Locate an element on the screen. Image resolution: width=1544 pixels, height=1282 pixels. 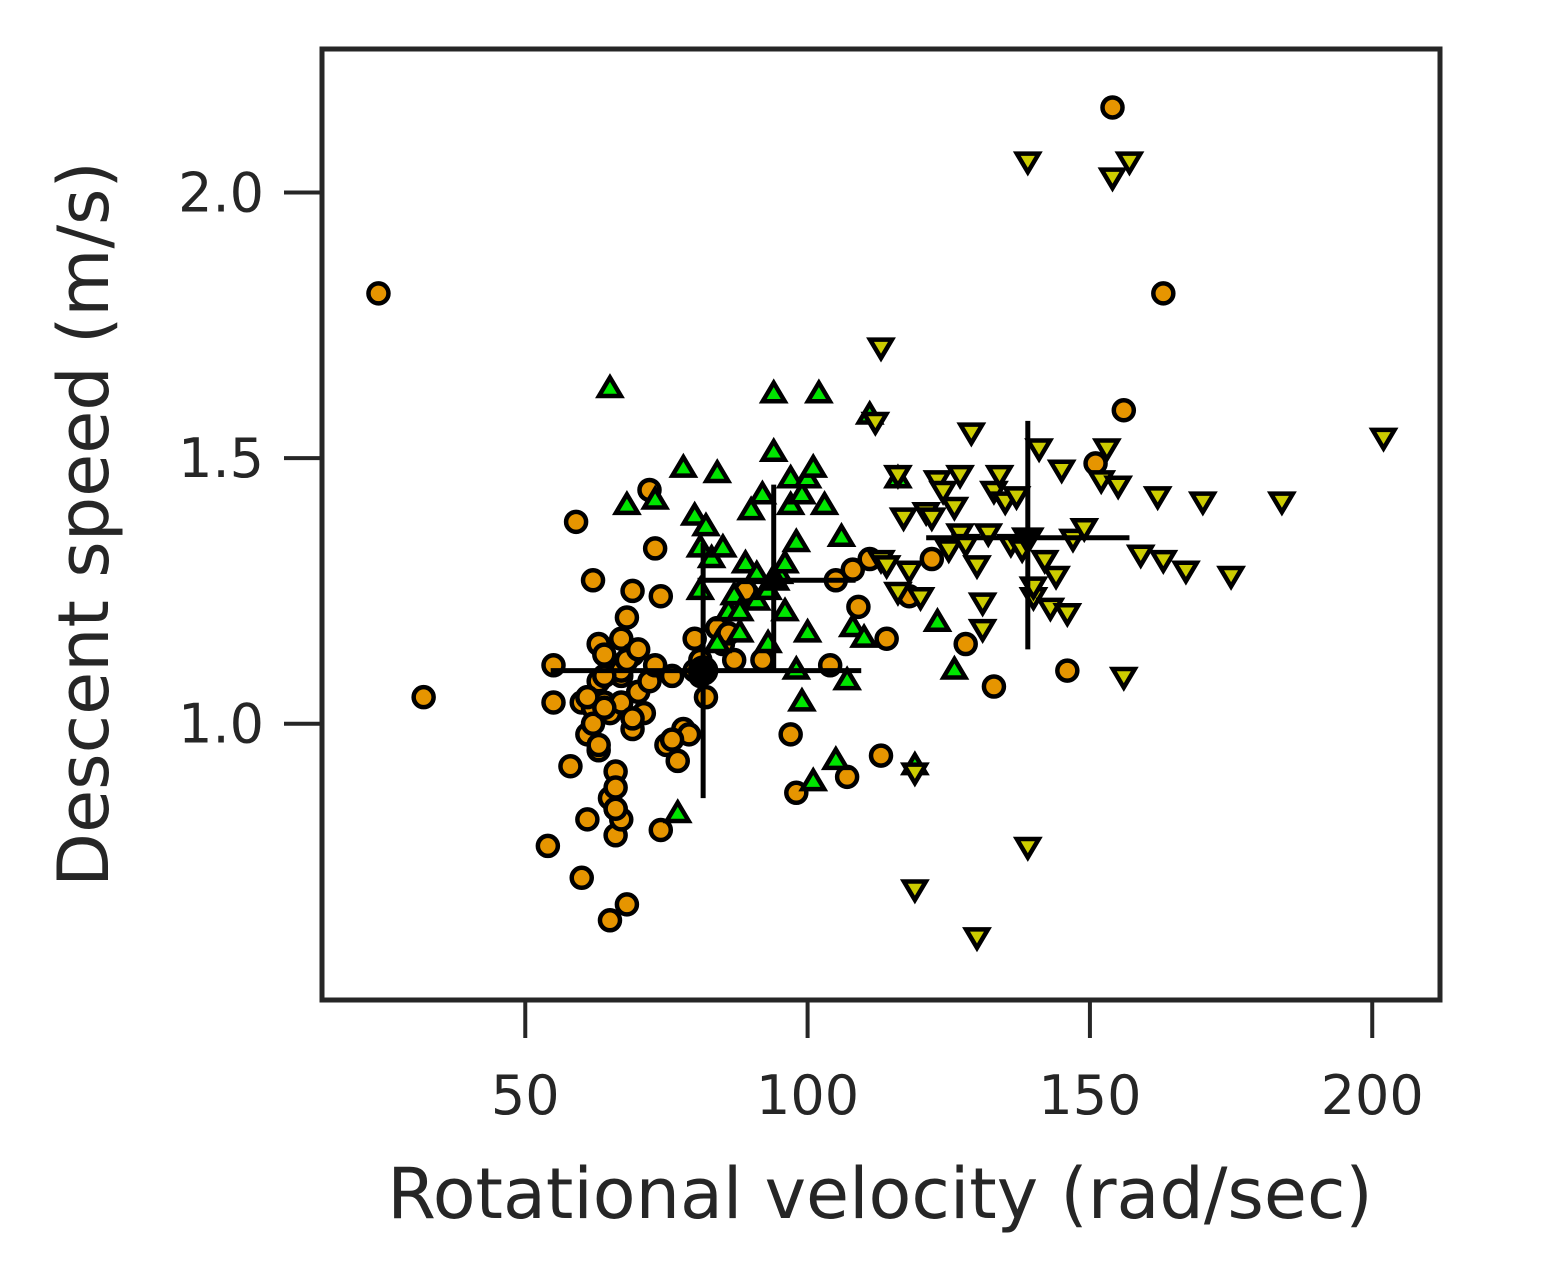
y-tick-label: 1.5 is located at coordinates (221, 458).